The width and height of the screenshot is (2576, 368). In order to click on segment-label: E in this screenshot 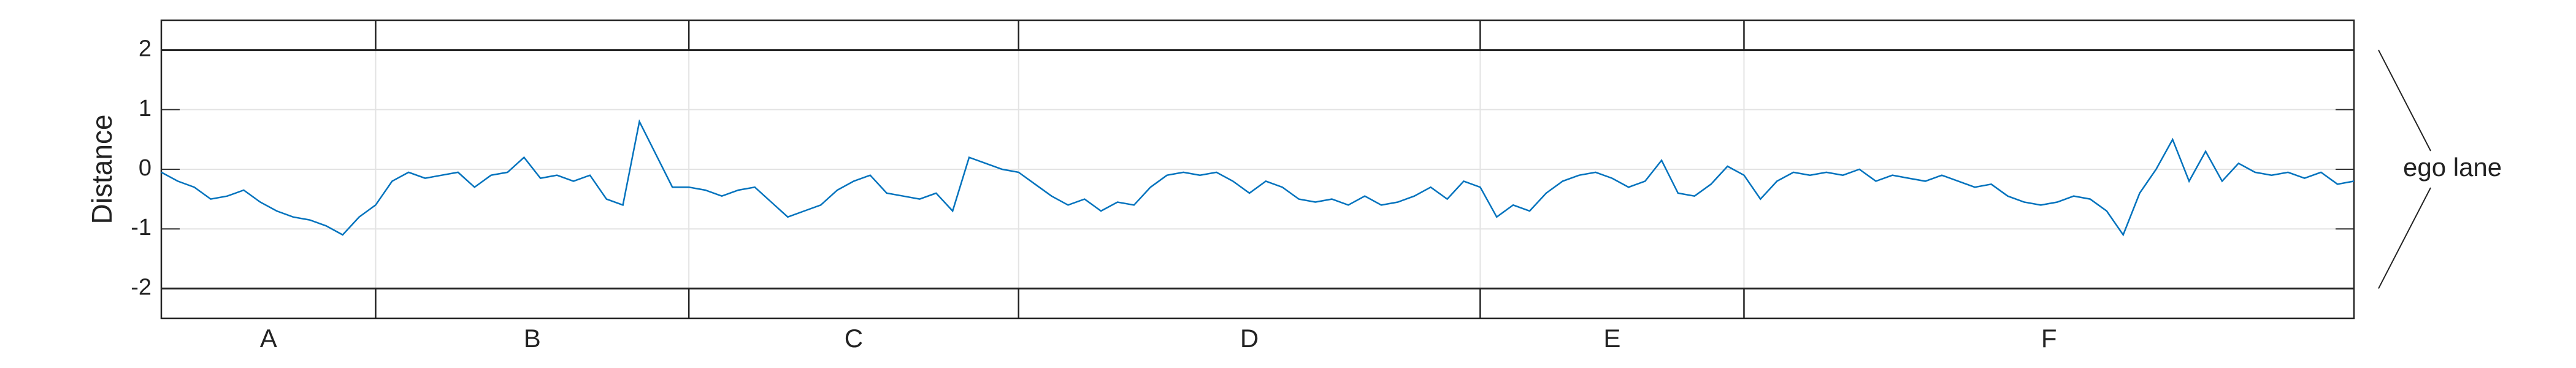, I will do `click(1611, 338)`.